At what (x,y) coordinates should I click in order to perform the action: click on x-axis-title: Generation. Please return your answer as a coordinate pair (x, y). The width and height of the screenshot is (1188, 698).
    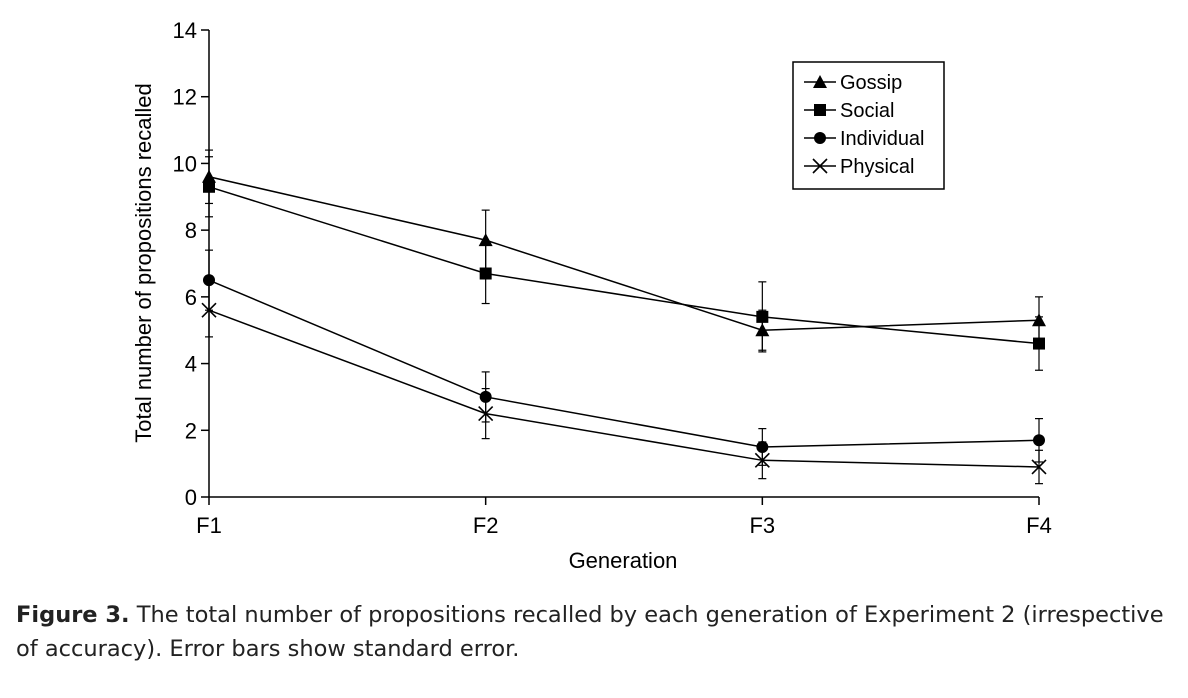
    Looking at the image, I should click on (623, 560).